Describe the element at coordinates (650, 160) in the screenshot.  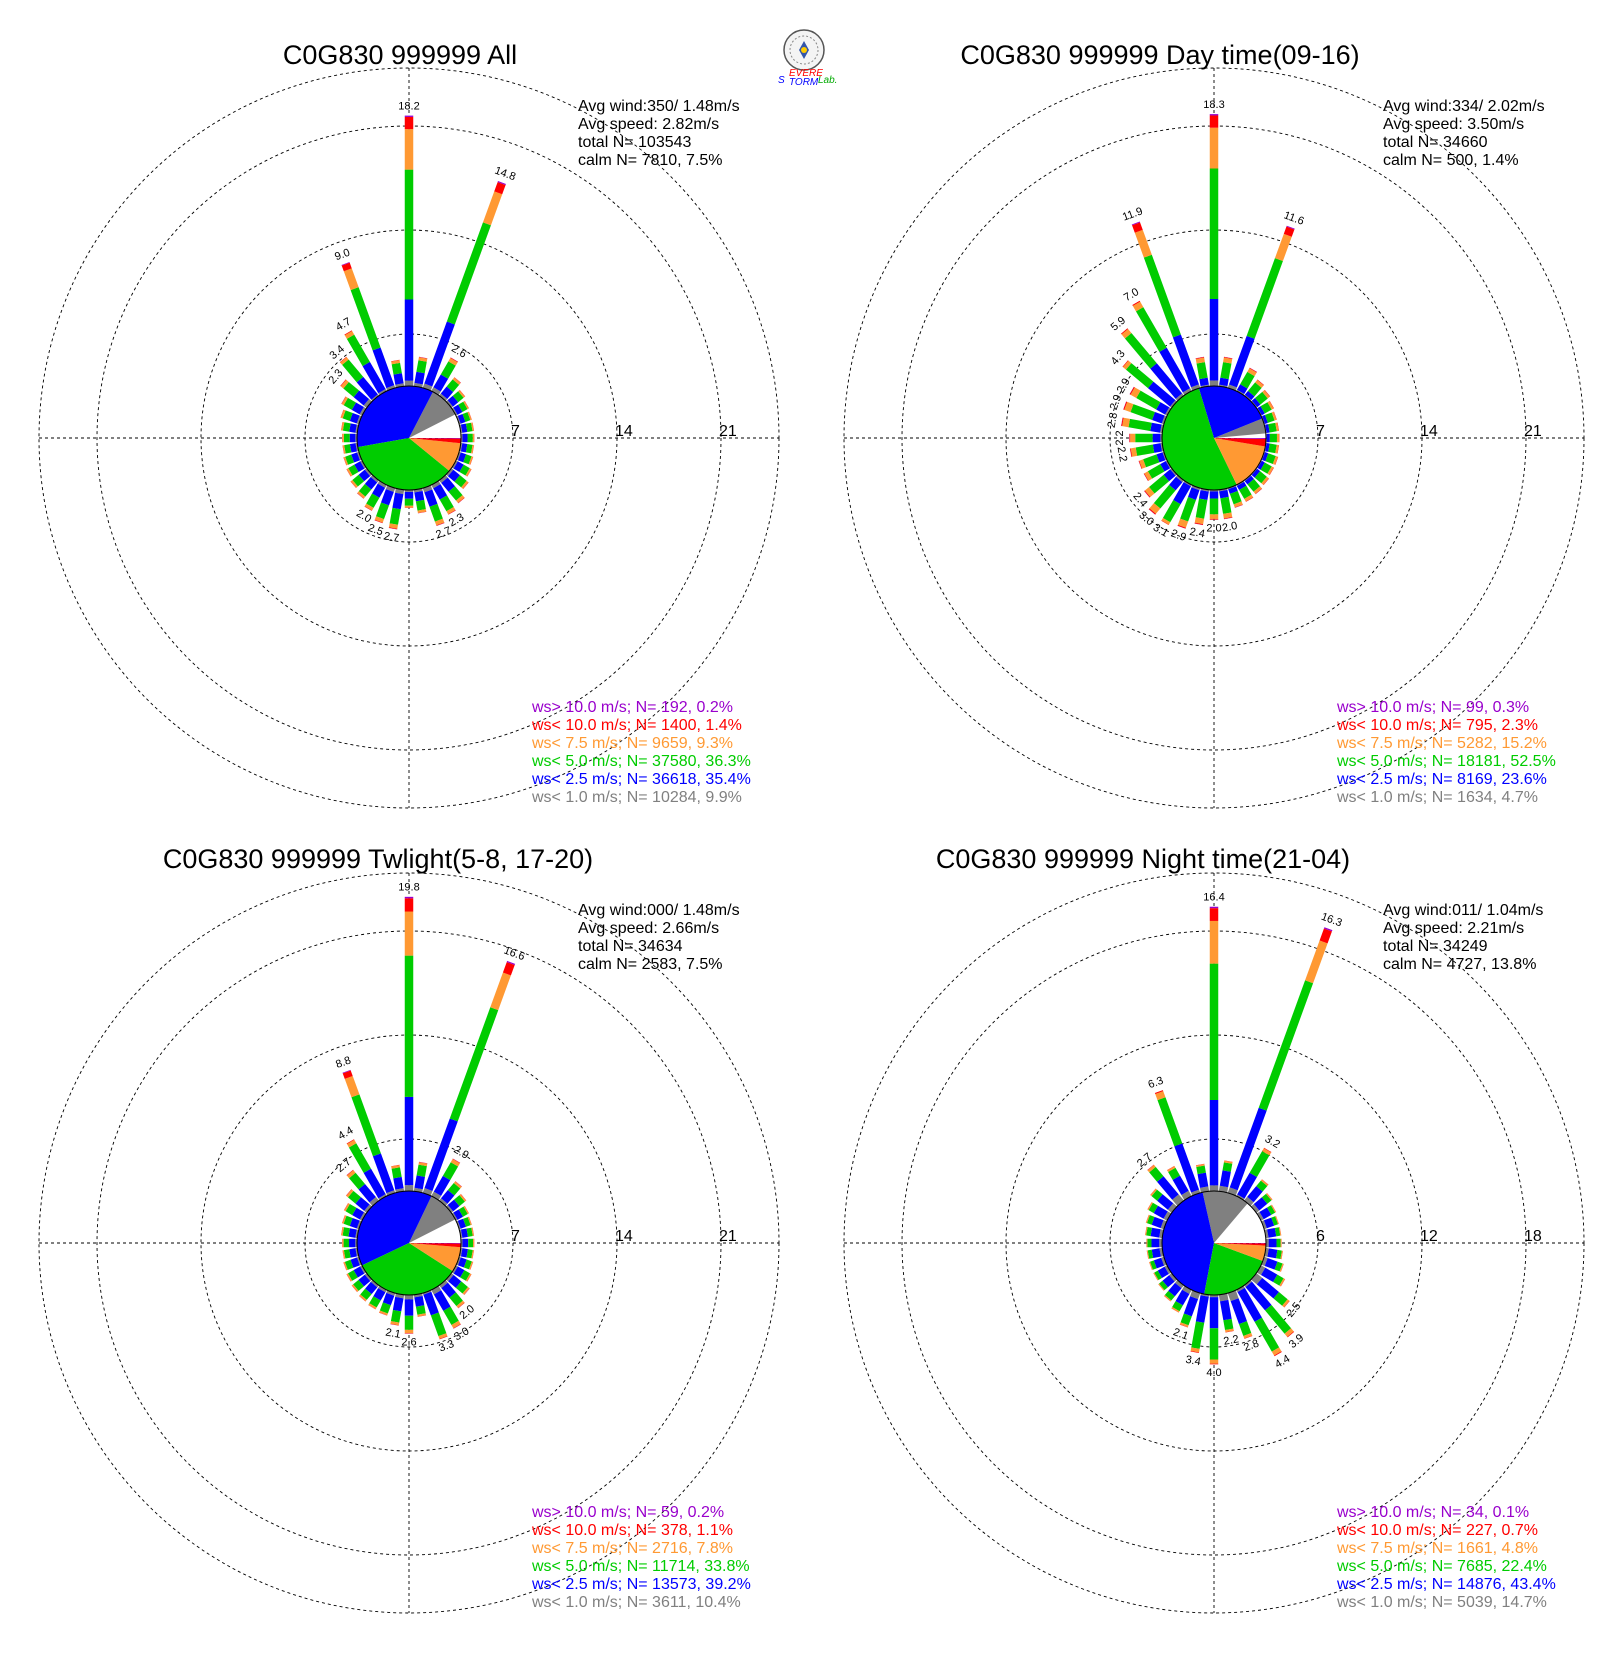
I see `stat-calm-n: calm N= 7810, 7.5%` at that location.